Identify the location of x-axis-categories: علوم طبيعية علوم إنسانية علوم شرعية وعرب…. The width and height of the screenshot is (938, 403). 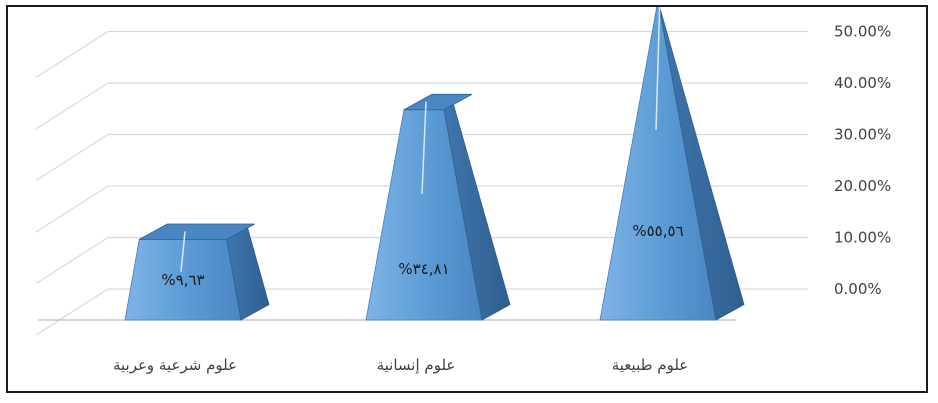
(400, 365).